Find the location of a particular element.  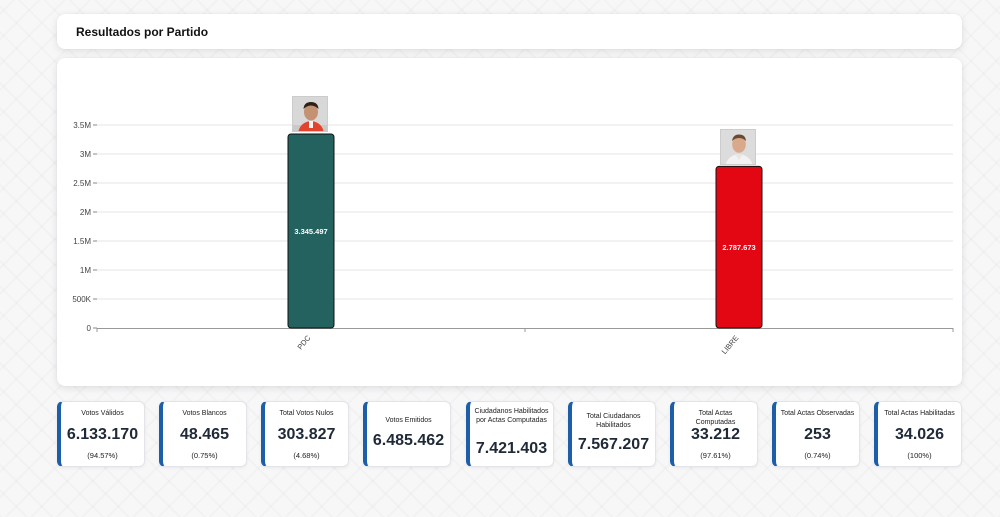

bar-libre is located at coordinates (739, 247).